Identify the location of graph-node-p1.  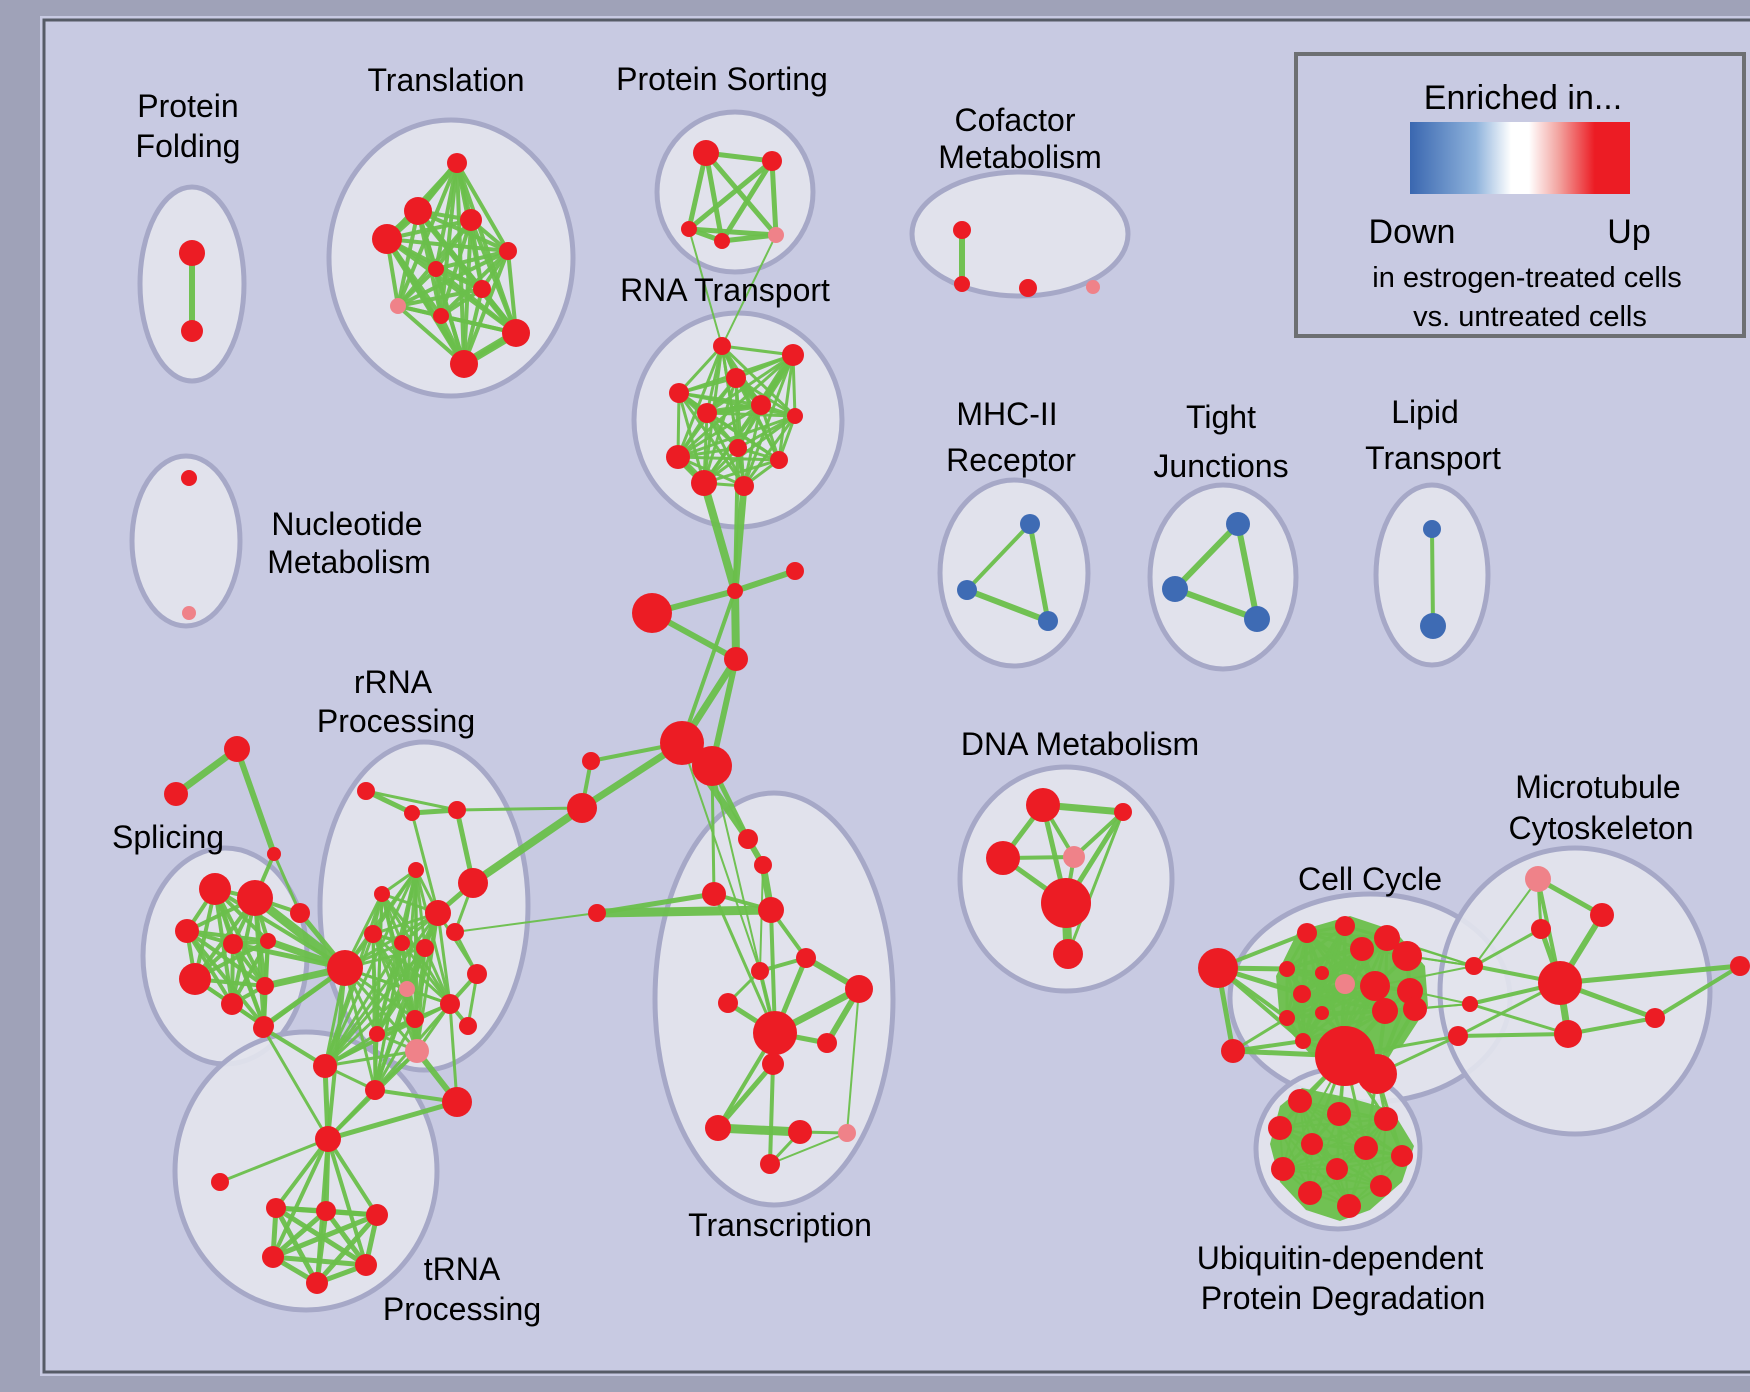
(706, 153).